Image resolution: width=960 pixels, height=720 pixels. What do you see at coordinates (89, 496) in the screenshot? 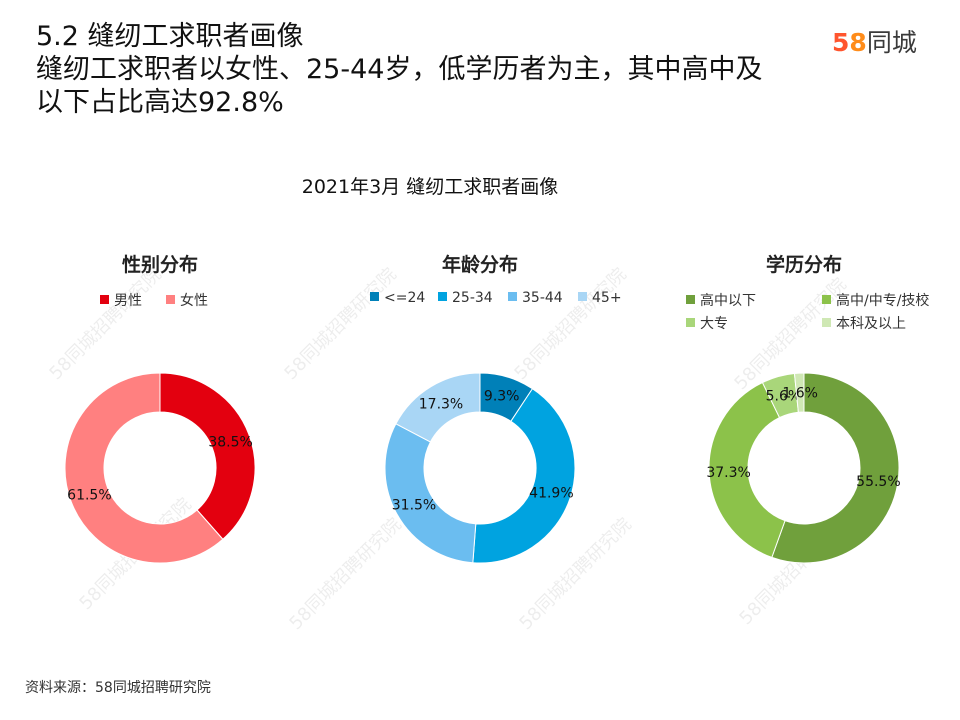
I see `donut-data-label-1: 61.5%` at bounding box center [89, 496].